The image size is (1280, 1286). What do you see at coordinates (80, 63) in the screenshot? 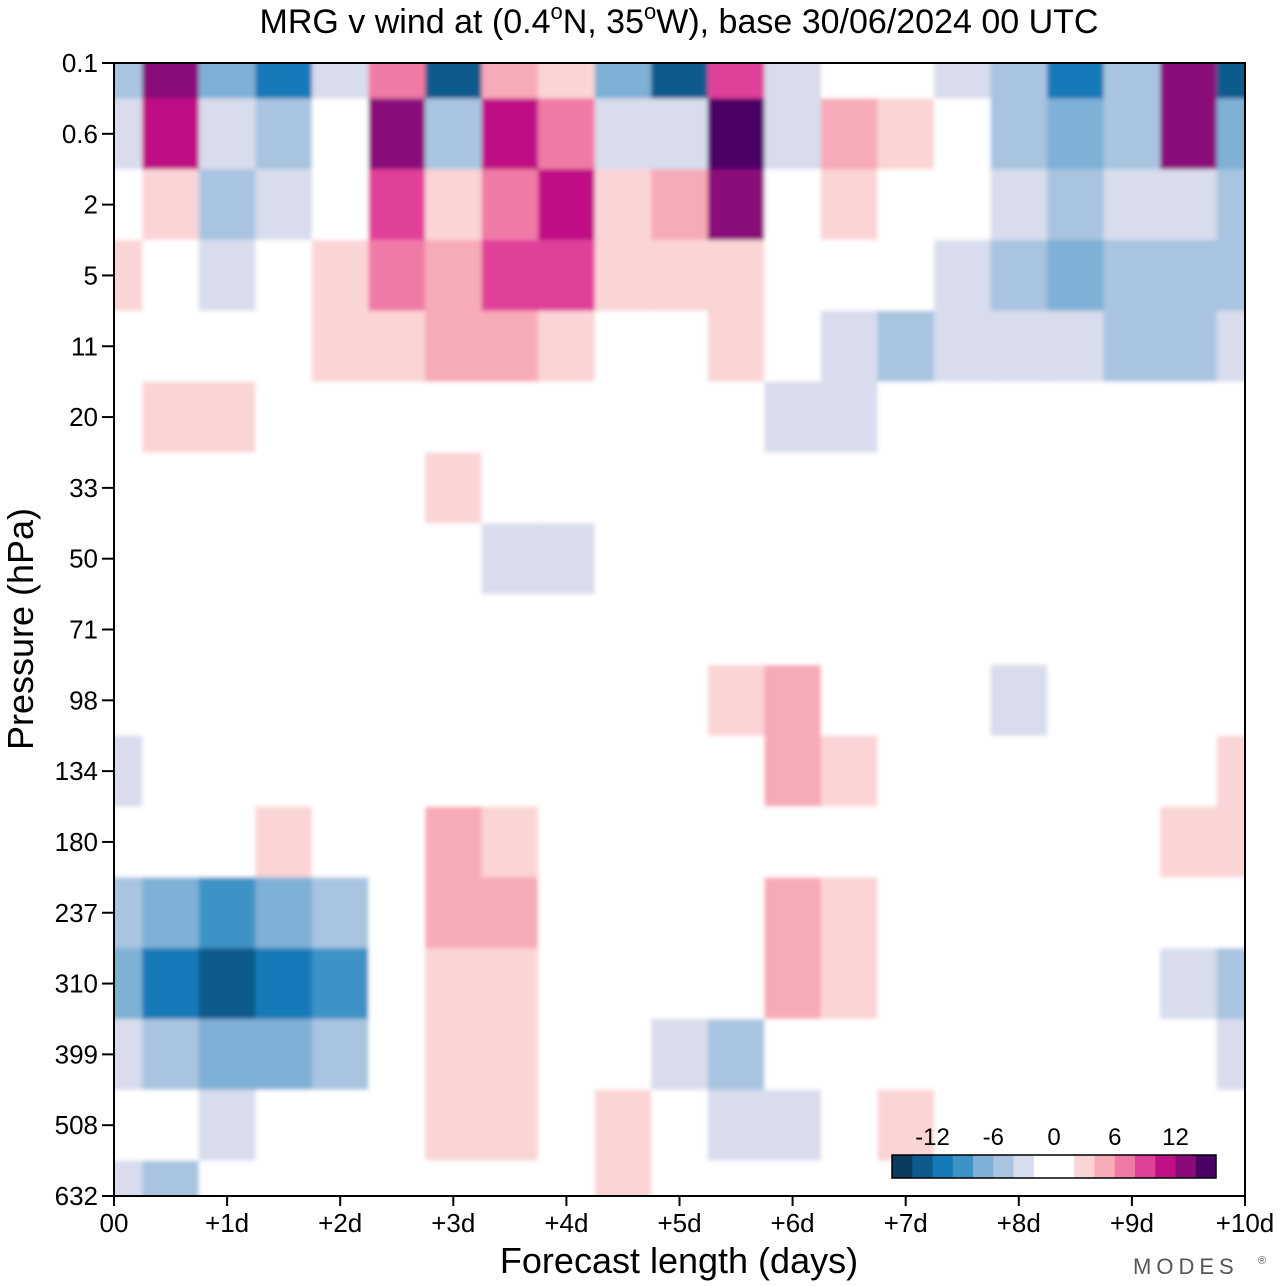
I see `y-tick-label: 0.1` at bounding box center [80, 63].